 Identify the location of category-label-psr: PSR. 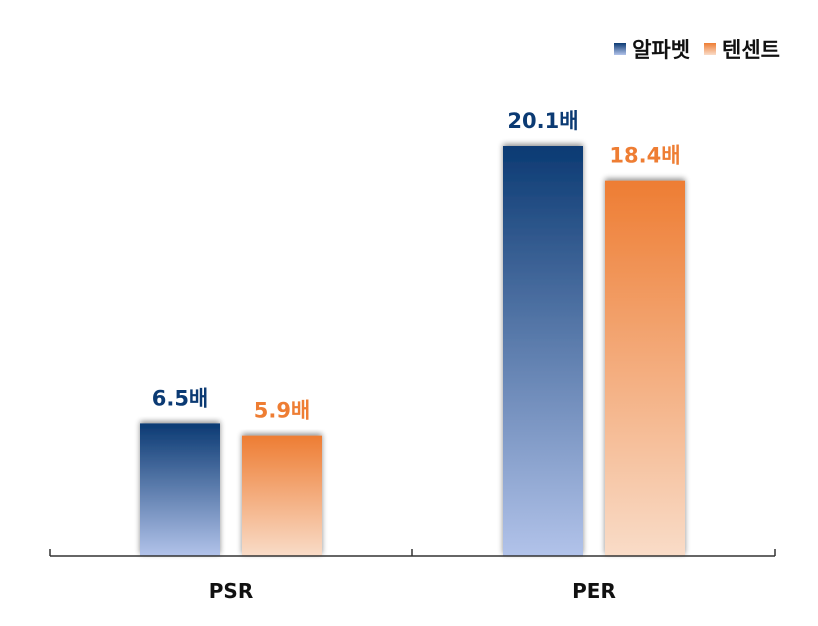
(231, 591).